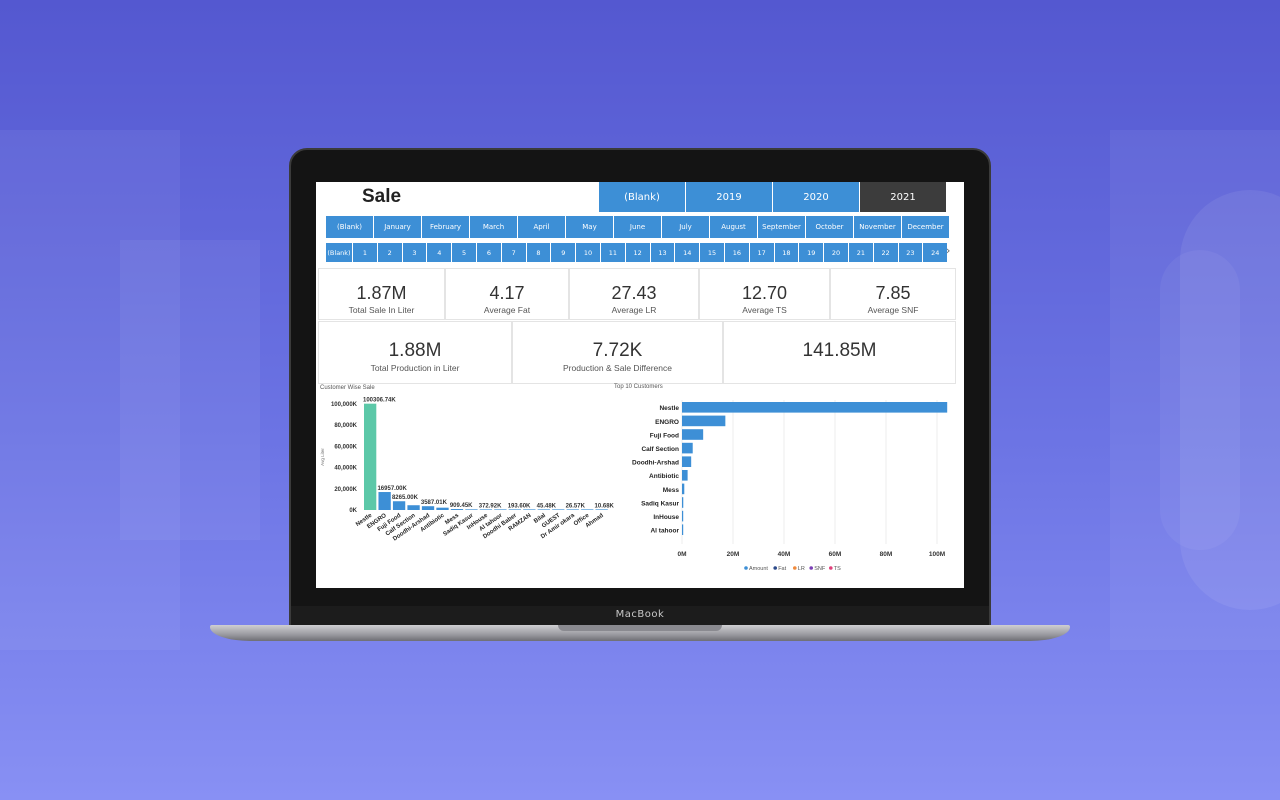 Image resolution: width=1280 pixels, height=800 pixels. What do you see at coordinates (588, 252) in the screenshot?
I see `day-button-10: 10` at bounding box center [588, 252].